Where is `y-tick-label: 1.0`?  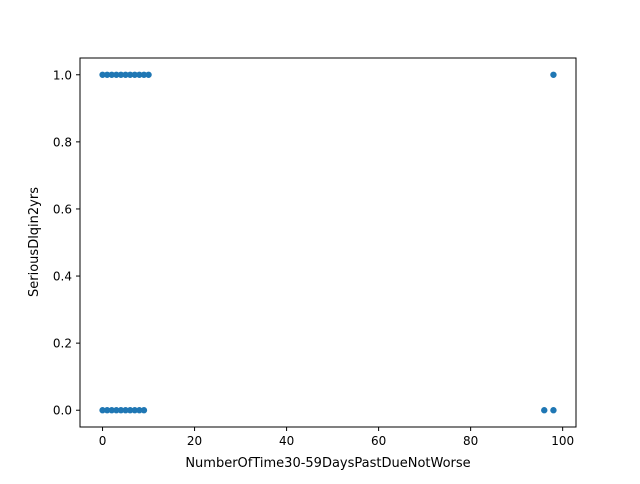
y-tick-label: 1.0 is located at coordinates (62, 75).